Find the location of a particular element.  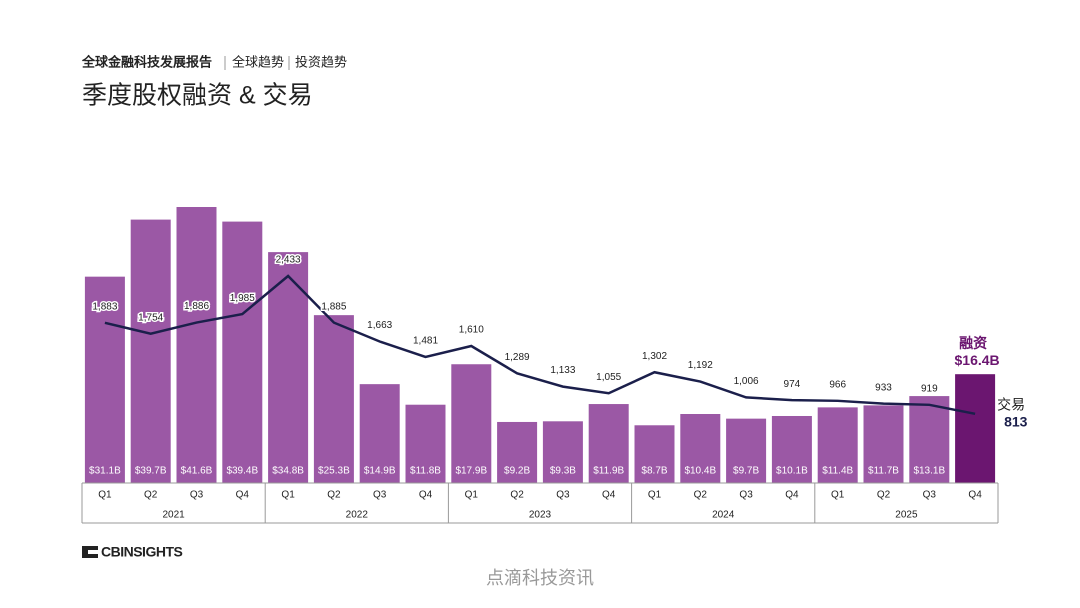

line-value-label: 1,055 is located at coordinates (608, 377).